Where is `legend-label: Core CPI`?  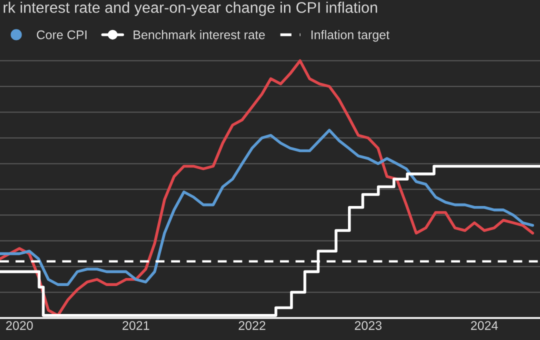 legend-label: Core CPI is located at coordinates (61, 35).